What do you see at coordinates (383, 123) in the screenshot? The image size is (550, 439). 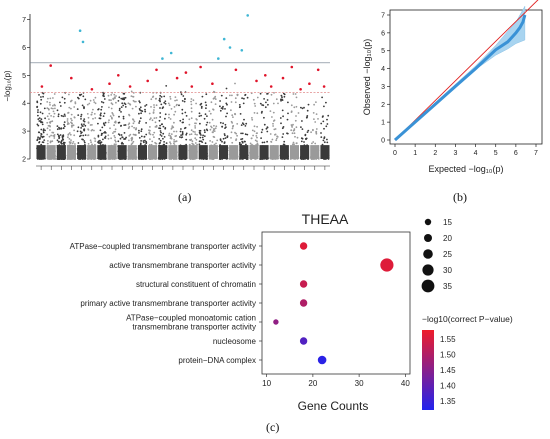 I see `qq-y-tick-label: 1` at bounding box center [383, 123].